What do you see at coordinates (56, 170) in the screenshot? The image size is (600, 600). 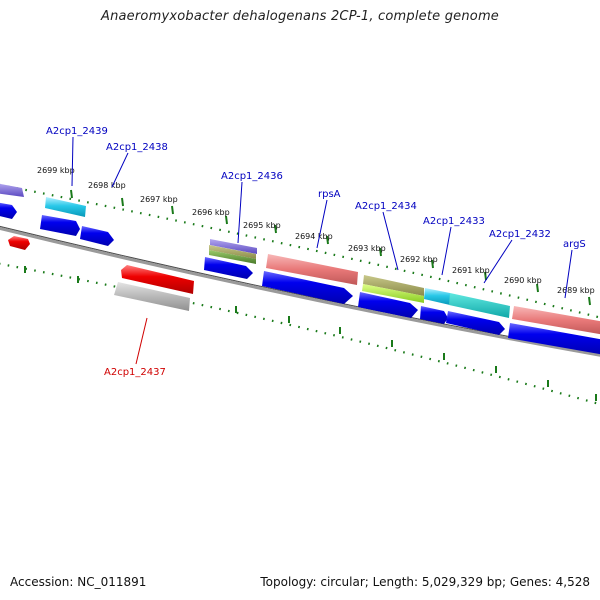 I see `scale-label: 2699 kbp` at bounding box center [56, 170].